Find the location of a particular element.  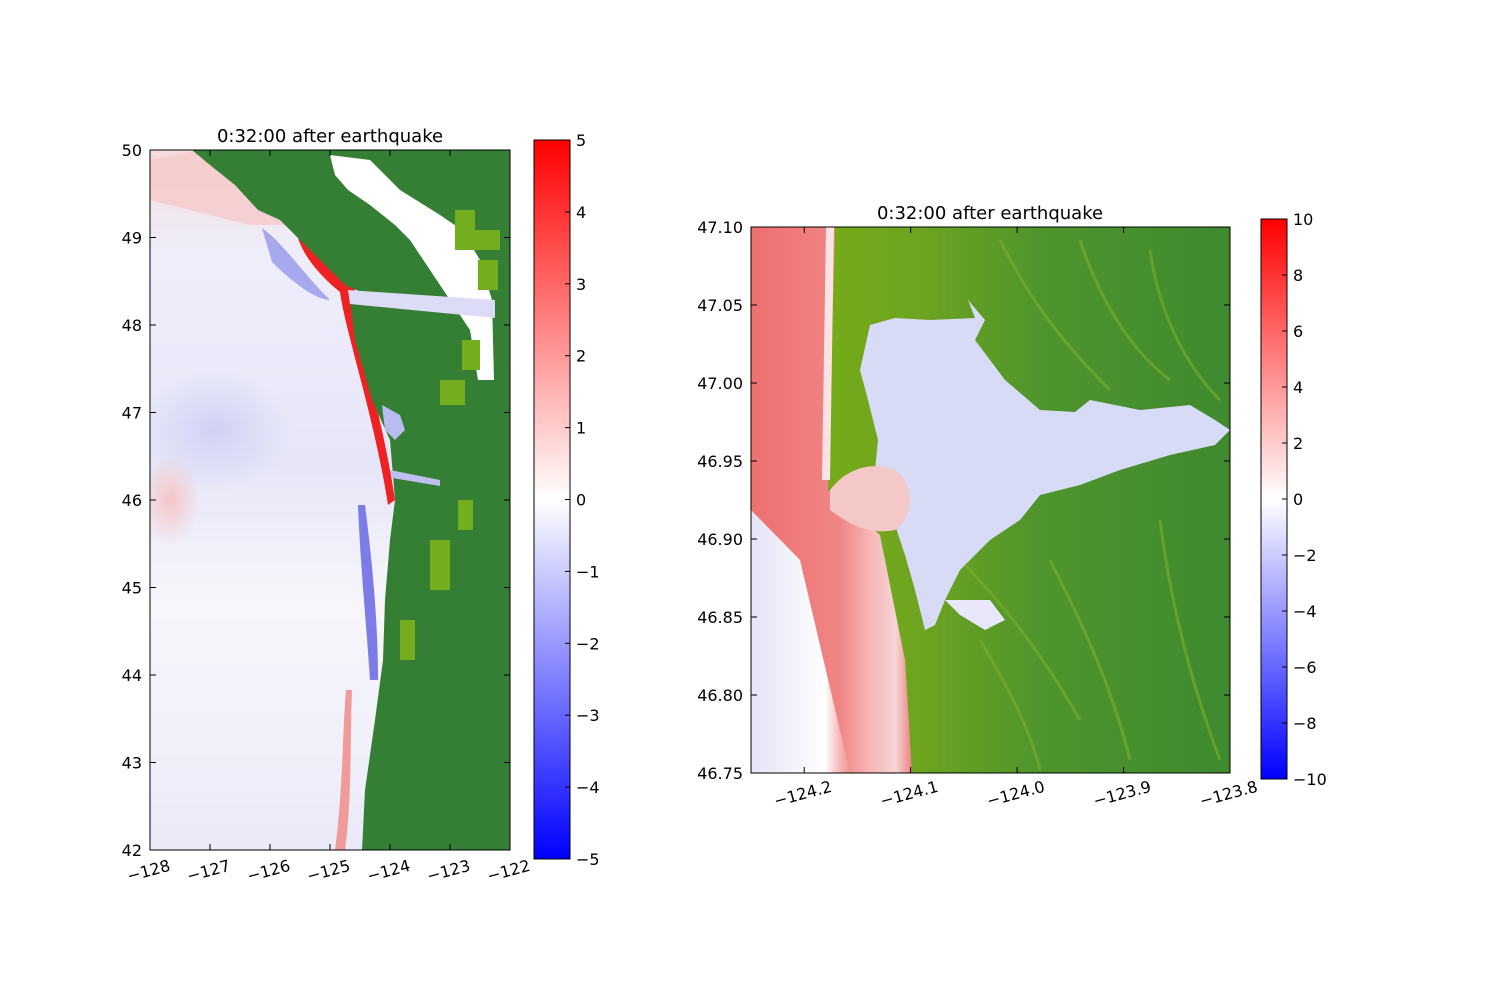

left-y-tick-label: 48 is located at coordinates (132, 325).